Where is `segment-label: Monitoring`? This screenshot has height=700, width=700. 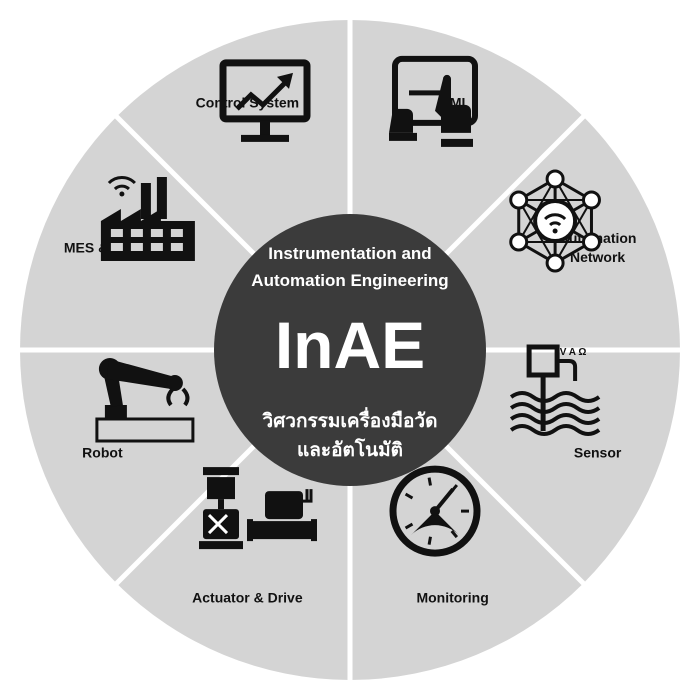
segment-label: Monitoring is located at coordinates (452, 598).